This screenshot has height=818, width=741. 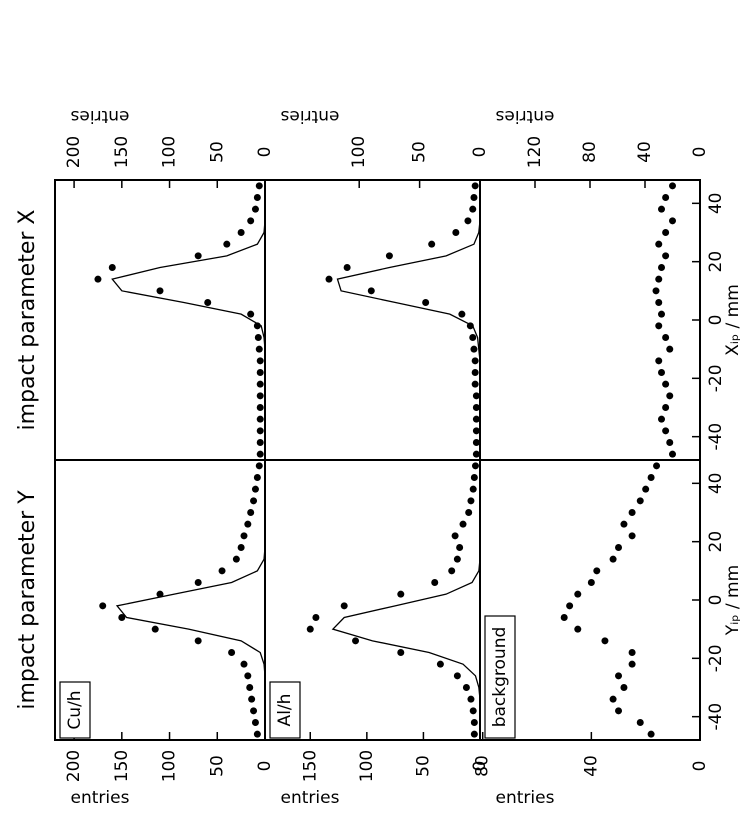 What do you see at coordinates (716, 262) in the screenshot?
I see `x-tick-label: 20` at bounding box center [716, 262].